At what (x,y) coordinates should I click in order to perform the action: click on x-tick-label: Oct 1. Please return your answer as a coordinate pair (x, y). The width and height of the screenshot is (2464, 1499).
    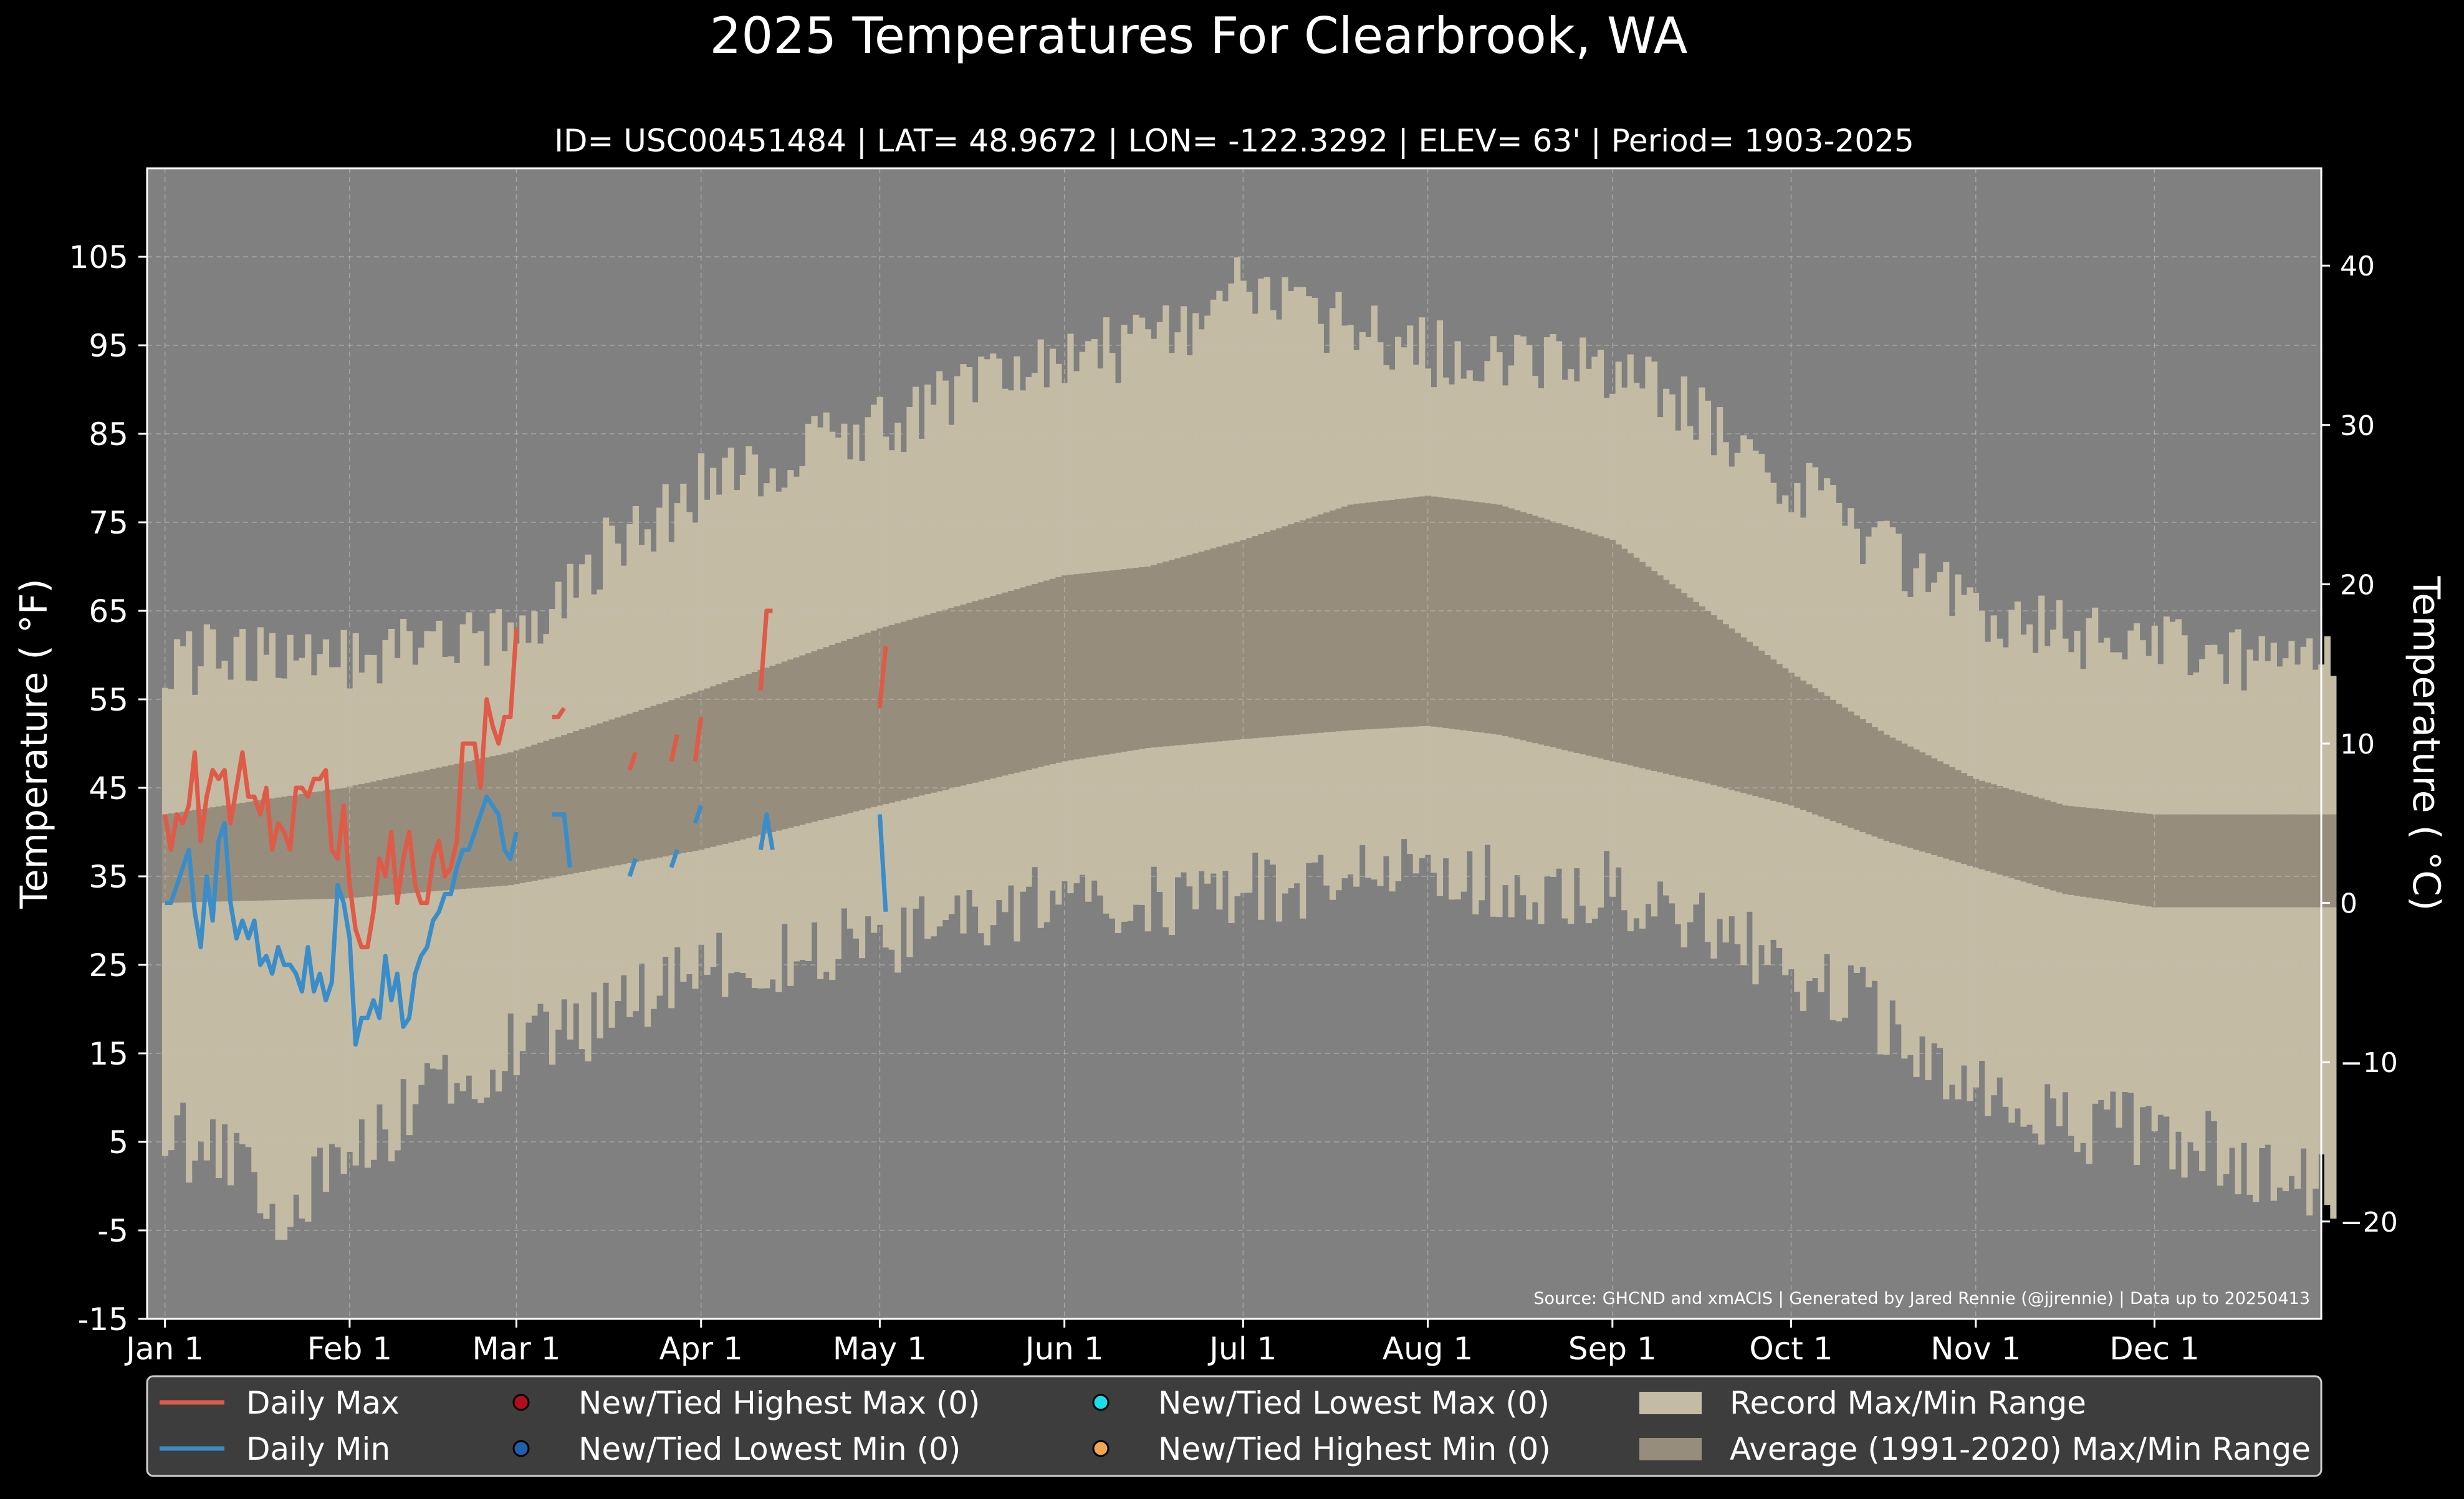
    Looking at the image, I should click on (1791, 1349).